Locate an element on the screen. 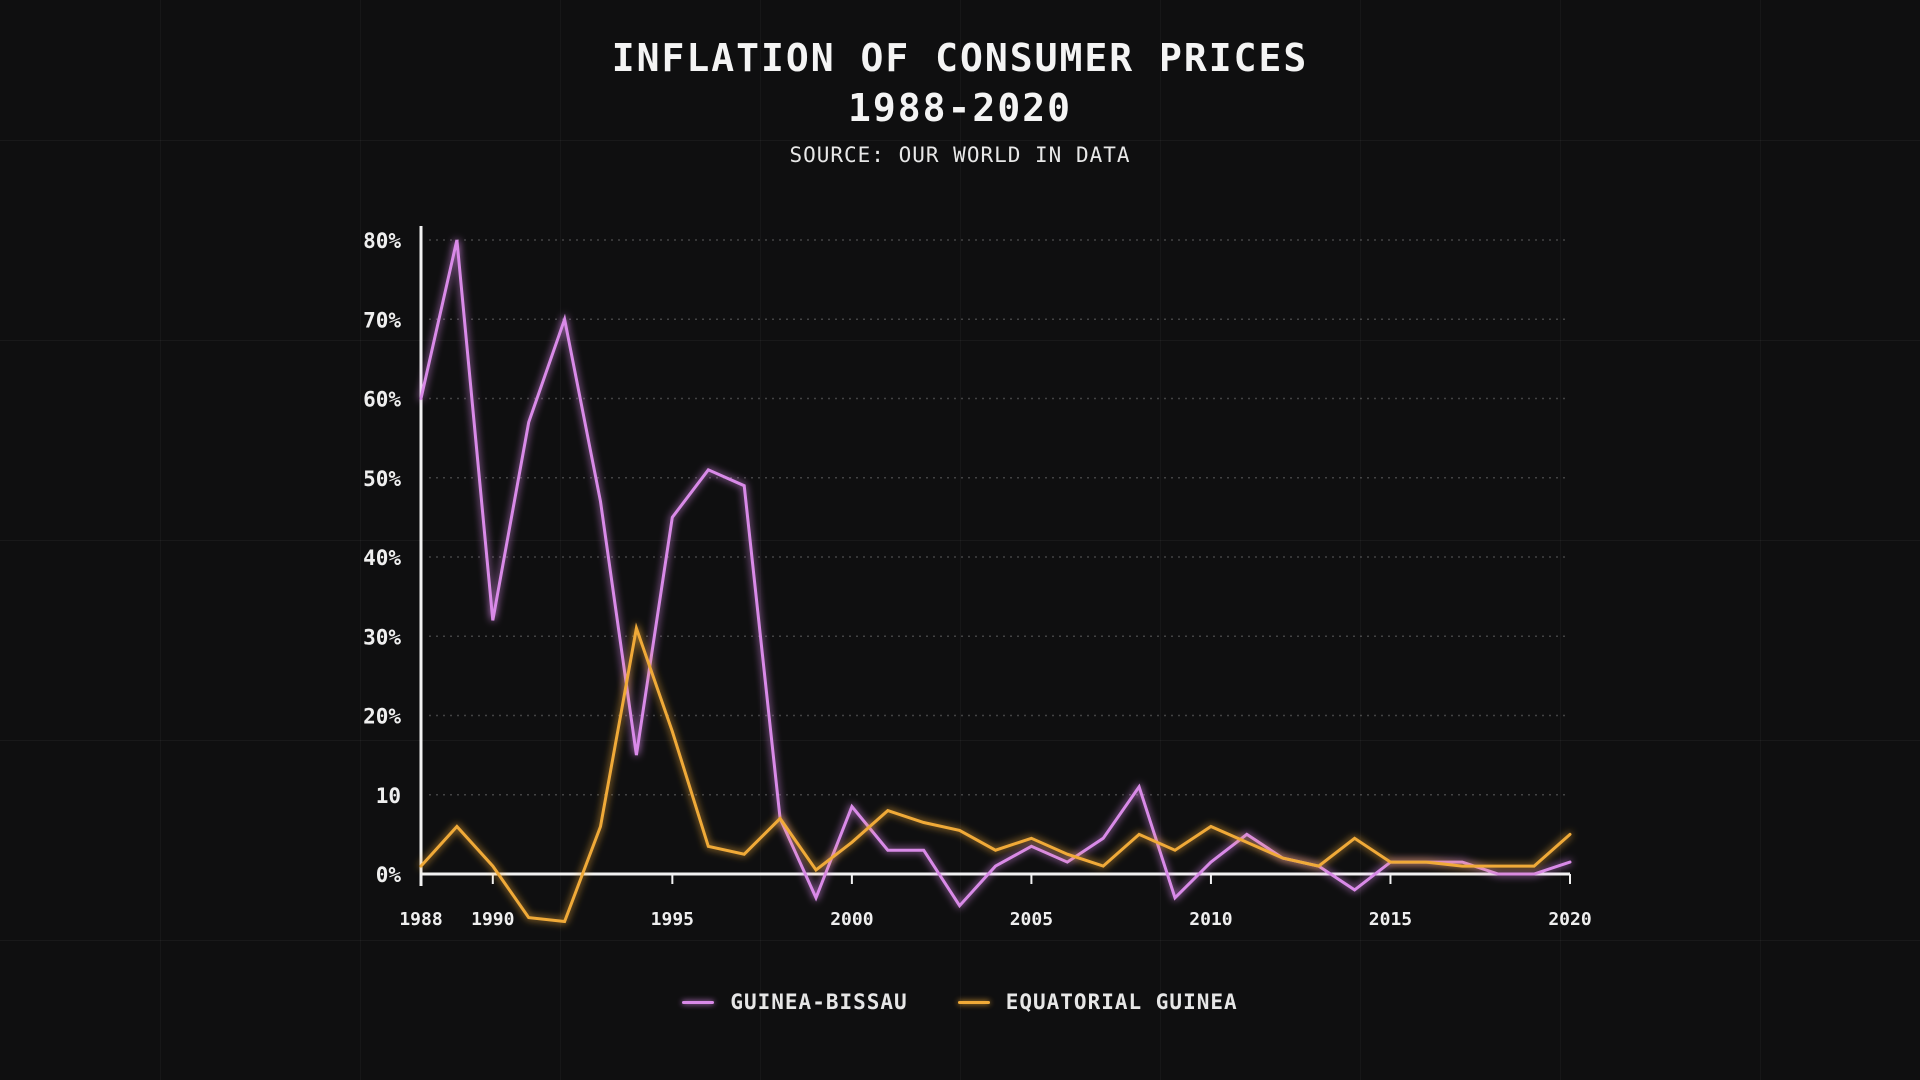 The width and height of the screenshot is (1920, 1080). y-tick-label-30: 30% is located at coordinates (382, 637).